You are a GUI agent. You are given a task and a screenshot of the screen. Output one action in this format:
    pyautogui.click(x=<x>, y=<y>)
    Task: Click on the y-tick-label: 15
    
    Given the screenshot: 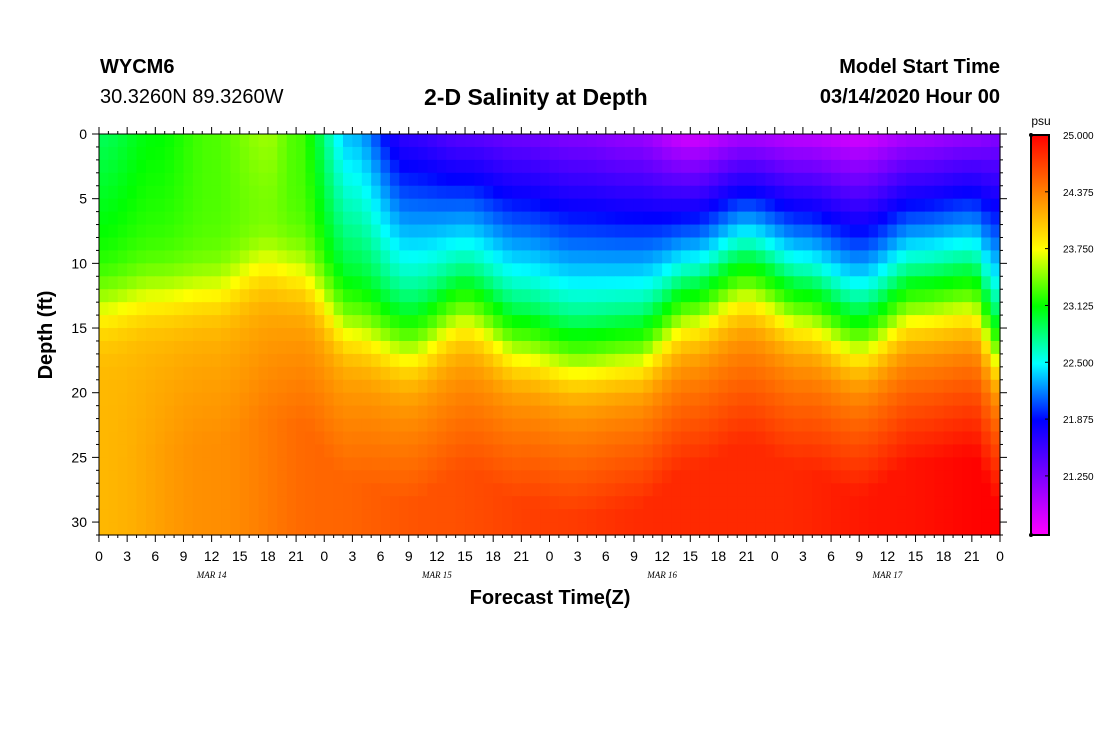 What is the action you would take?
    pyautogui.click(x=79, y=328)
    